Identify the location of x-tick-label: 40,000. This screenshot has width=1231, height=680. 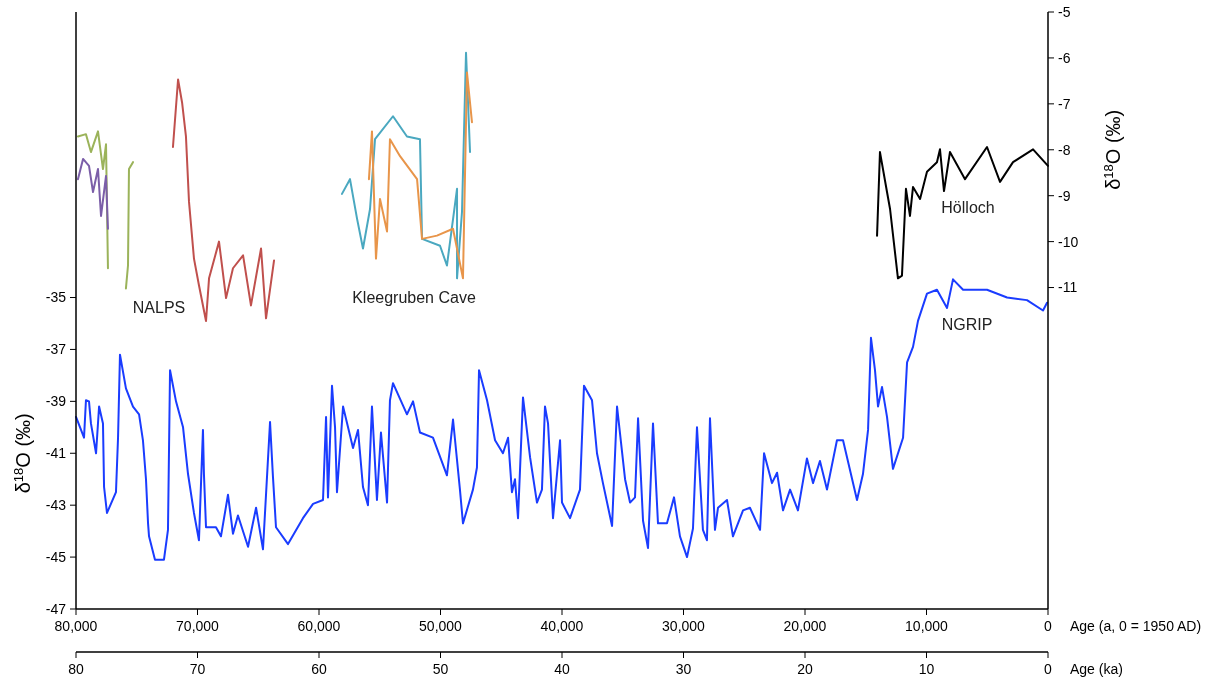
(562, 626).